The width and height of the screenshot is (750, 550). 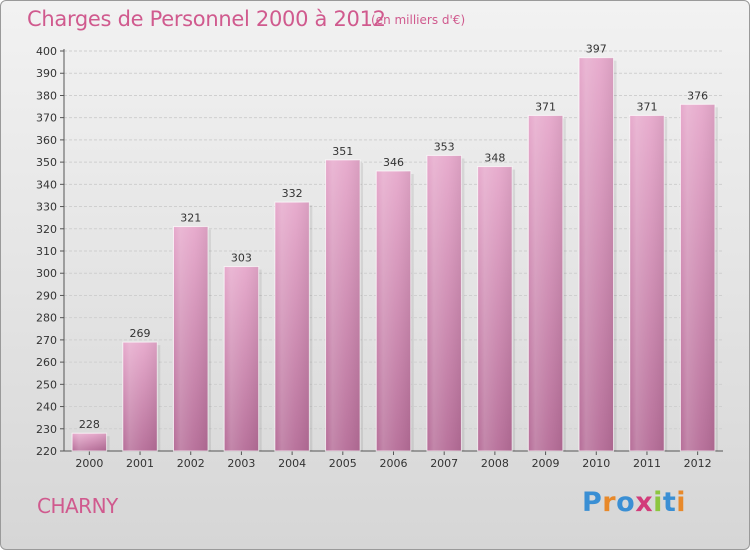 I want to click on x-tick-label: 2007, so click(x=444, y=463).